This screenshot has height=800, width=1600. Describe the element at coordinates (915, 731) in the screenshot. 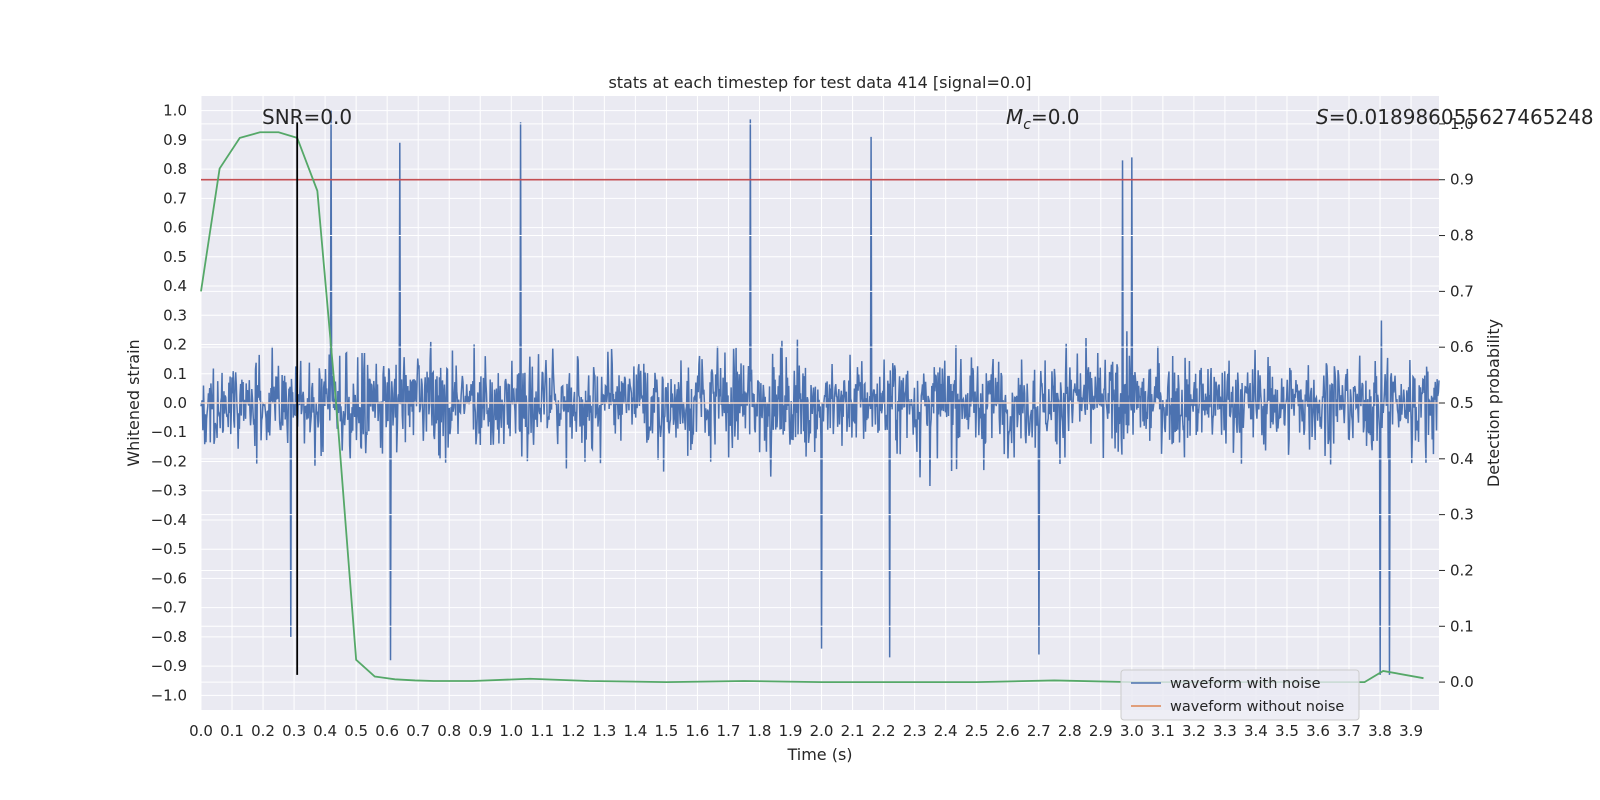

I see `x-tick-label: 2.3` at that location.